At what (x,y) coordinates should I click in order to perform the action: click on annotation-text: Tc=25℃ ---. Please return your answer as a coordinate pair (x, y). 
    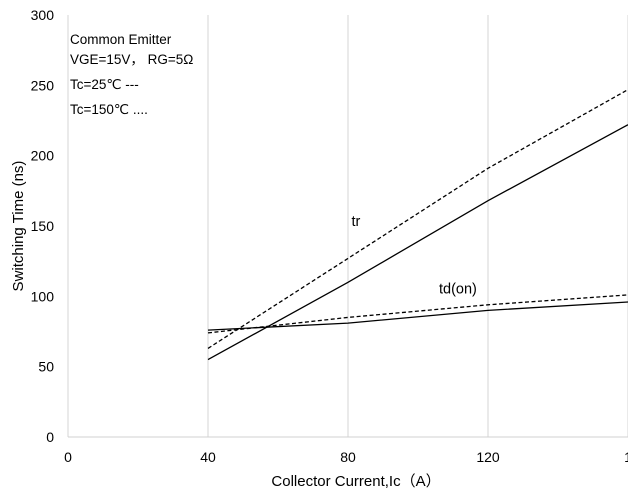
    Looking at the image, I should click on (104, 84).